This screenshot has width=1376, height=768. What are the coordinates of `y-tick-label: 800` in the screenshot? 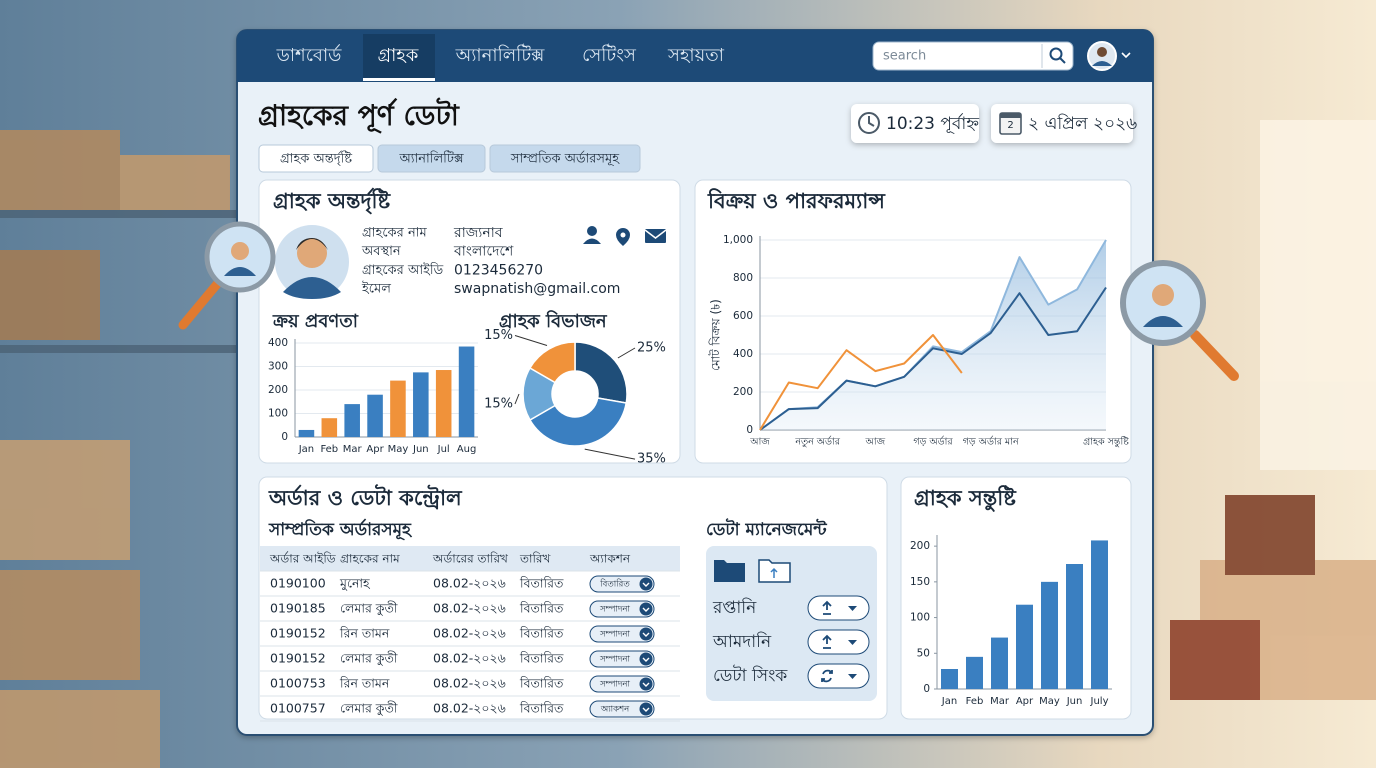 It's located at (743, 278).